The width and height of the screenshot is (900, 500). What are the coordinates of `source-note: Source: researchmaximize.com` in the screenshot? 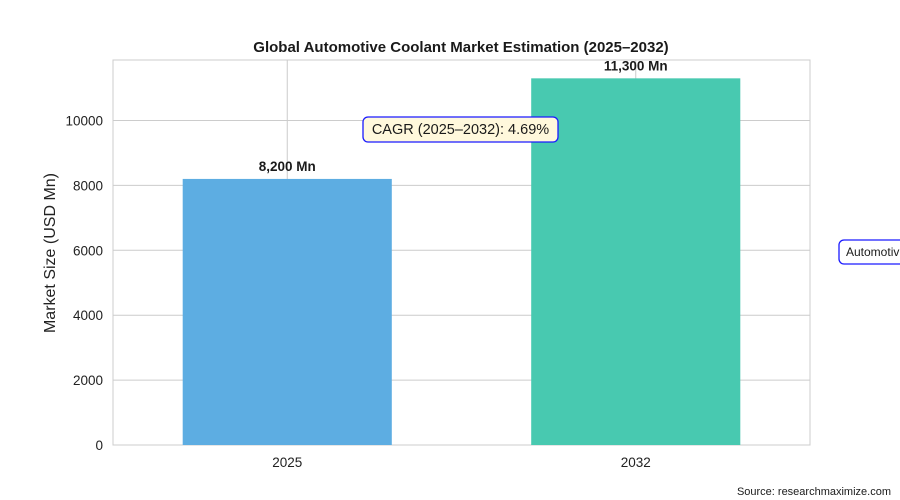 It's located at (814, 492).